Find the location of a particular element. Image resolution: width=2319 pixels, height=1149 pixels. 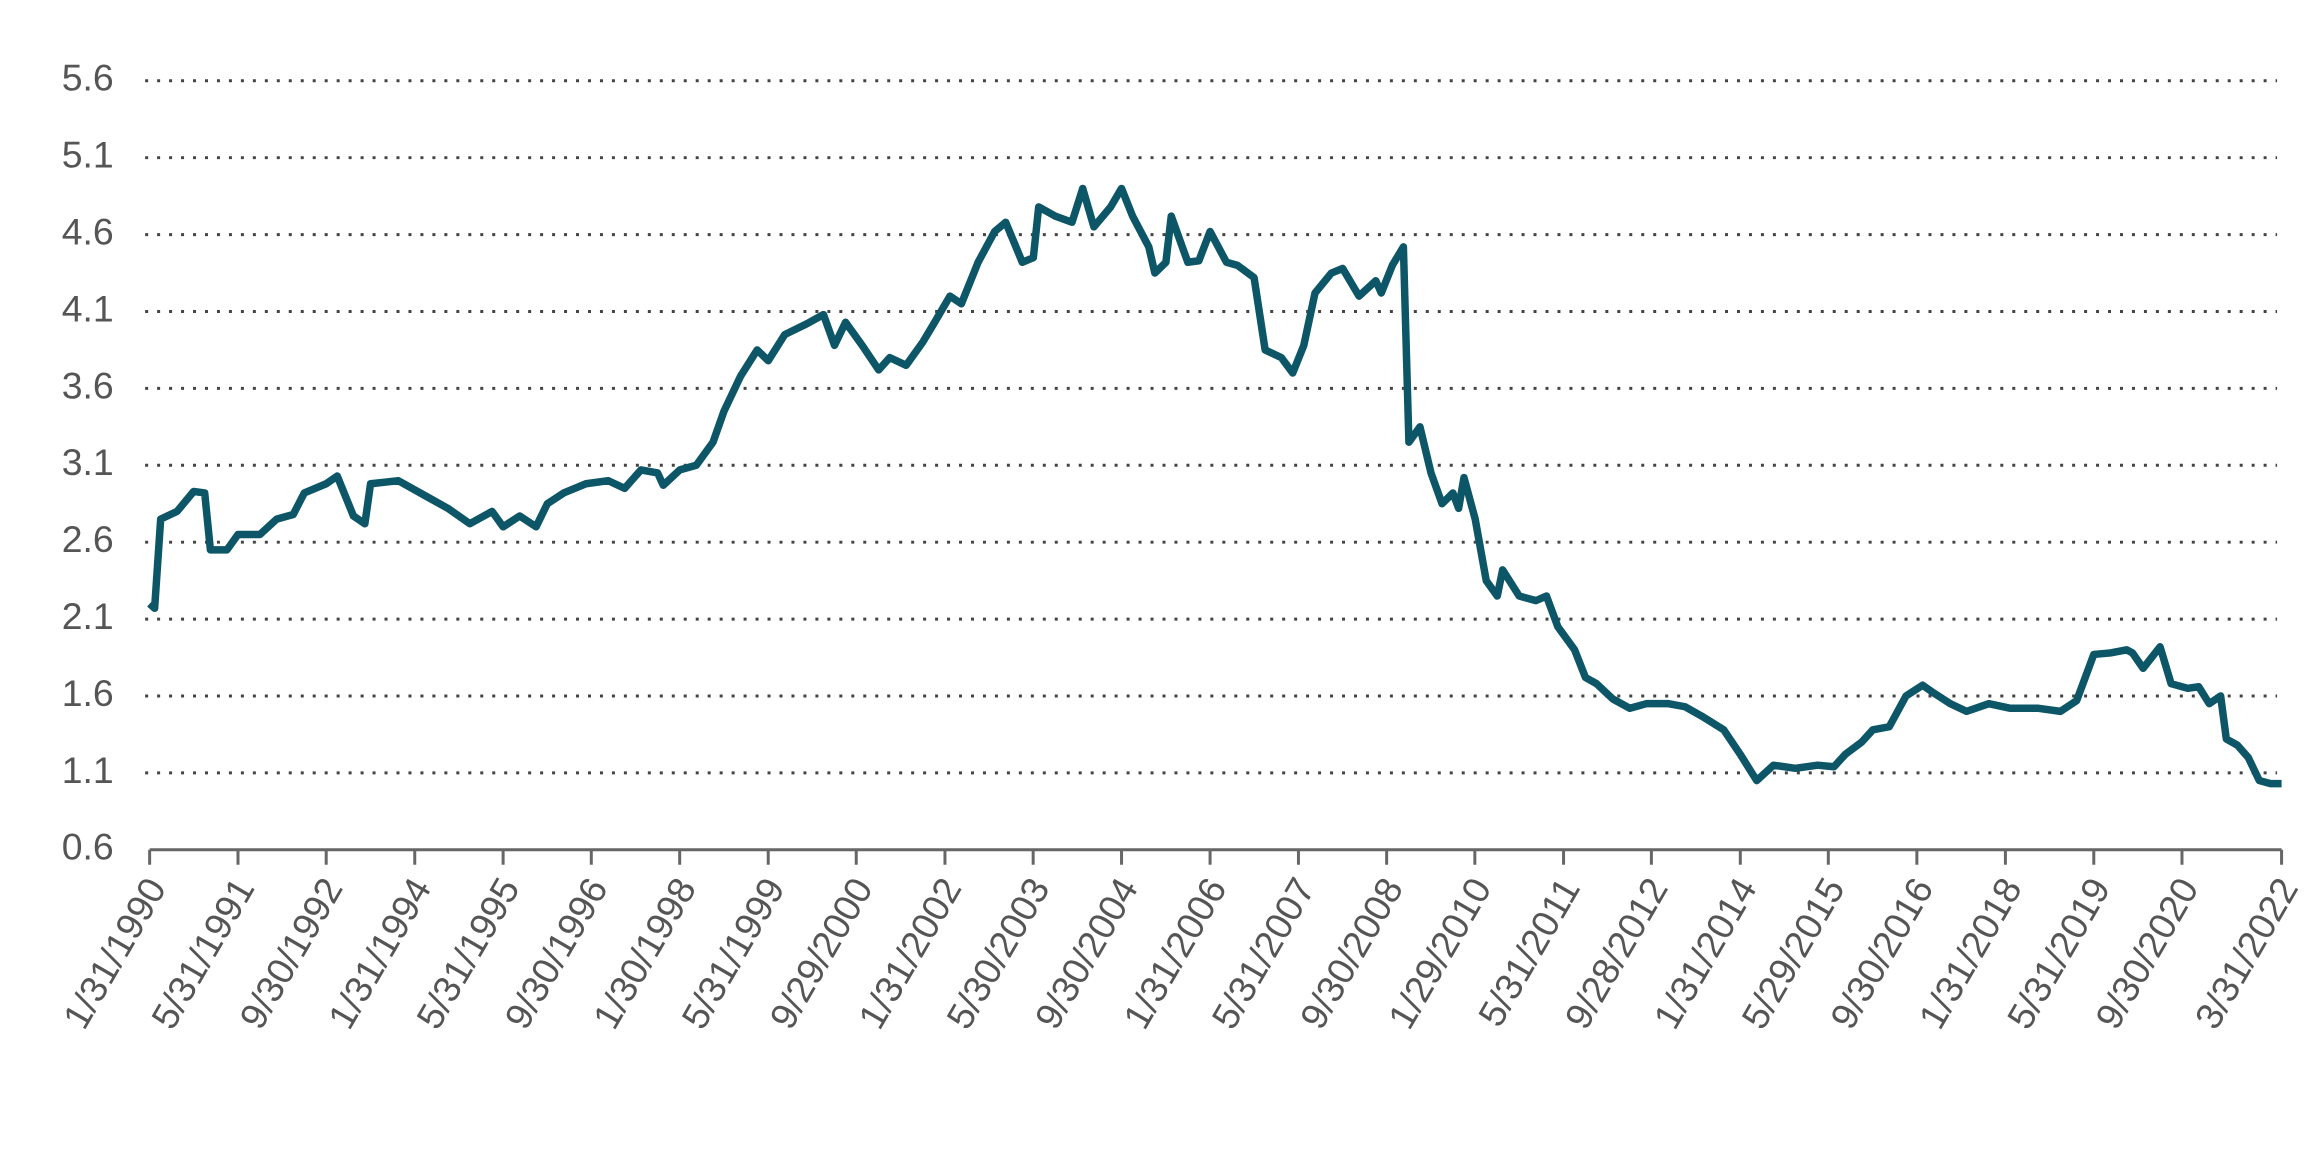

y-tick-label: 5.6 is located at coordinates (88, 78).